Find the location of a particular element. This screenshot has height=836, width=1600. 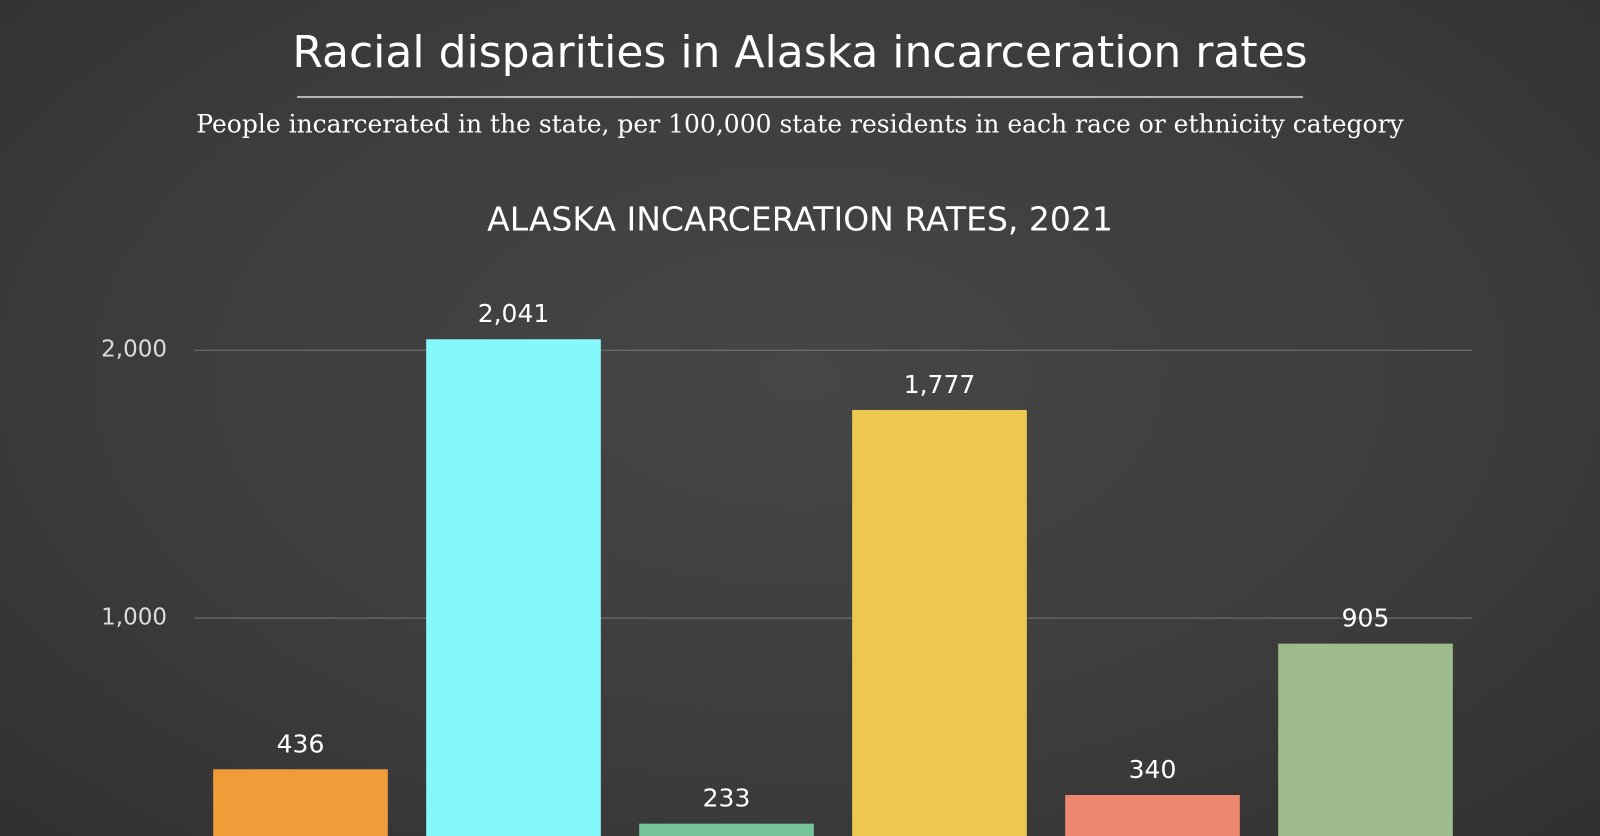

value-label: 436 is located at coordinates (301, 743).